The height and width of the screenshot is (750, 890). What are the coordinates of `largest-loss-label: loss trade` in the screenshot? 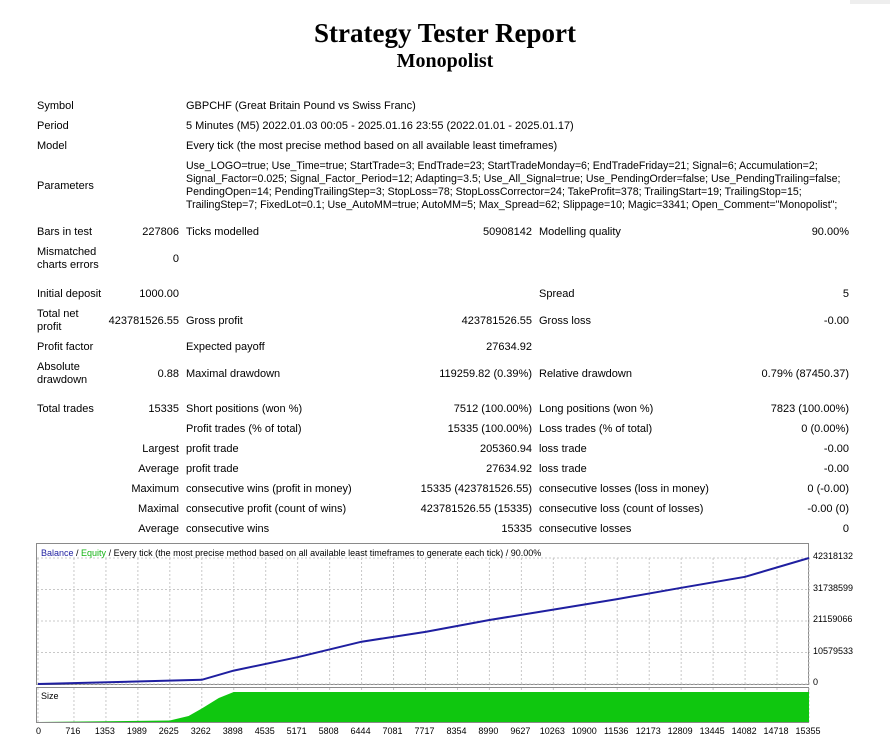 It's located at (563, 449).